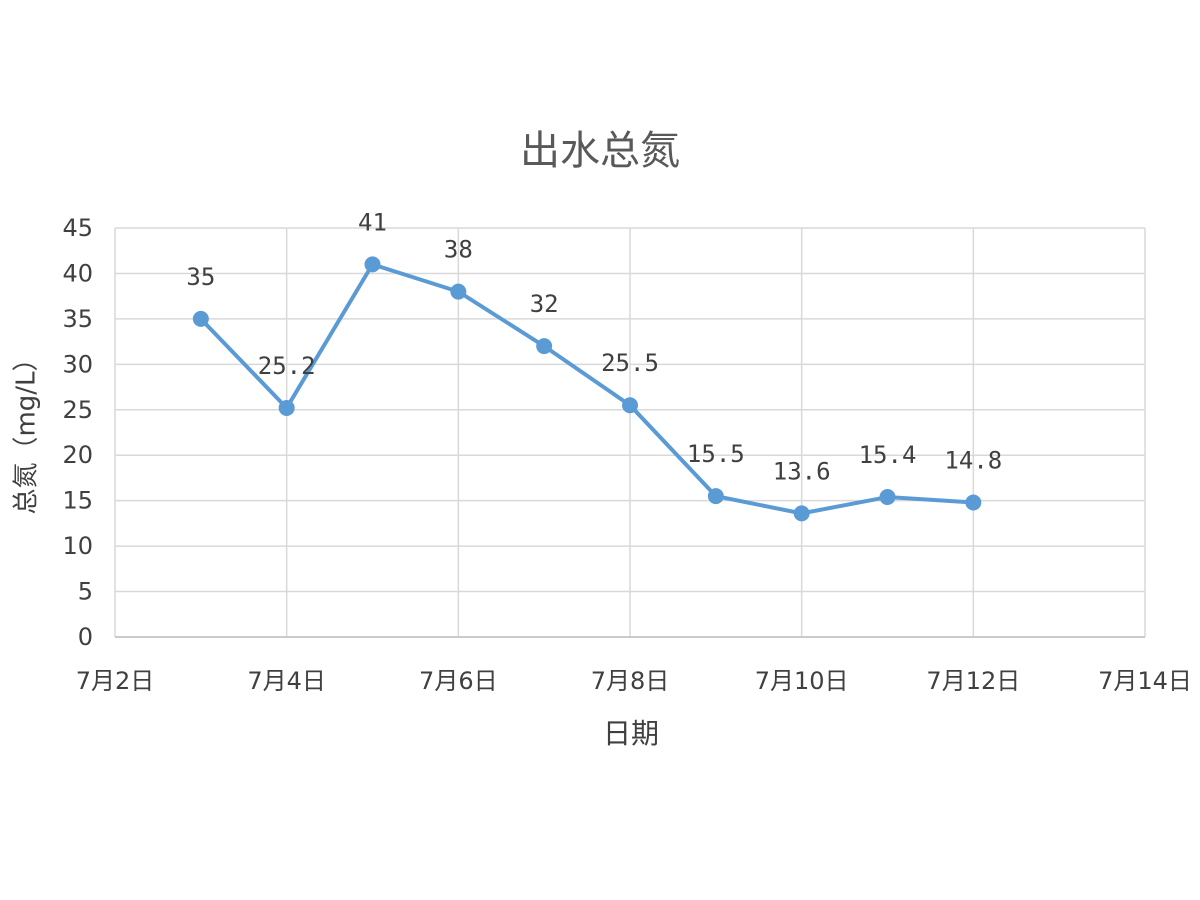 The height and width of the screenshot is (900, 1200). I want to click on y-tick-label: 30, so click(77, 364).